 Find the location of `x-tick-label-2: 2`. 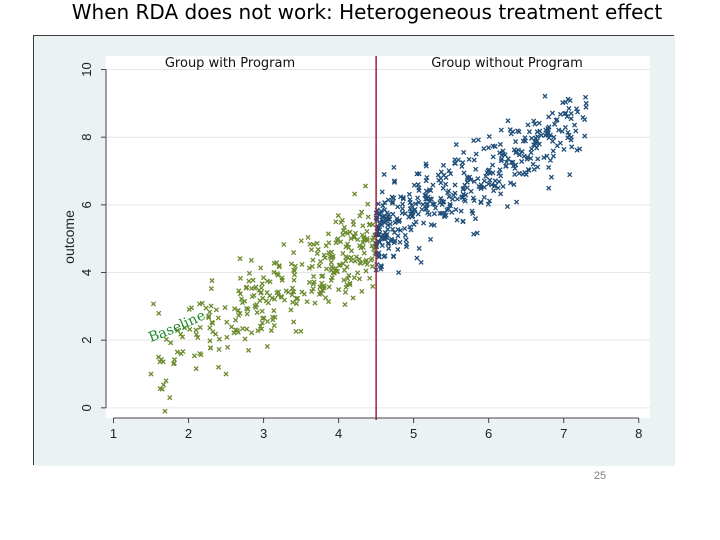

x-tick-label-2: 2 is located at coordinates (188, 433).